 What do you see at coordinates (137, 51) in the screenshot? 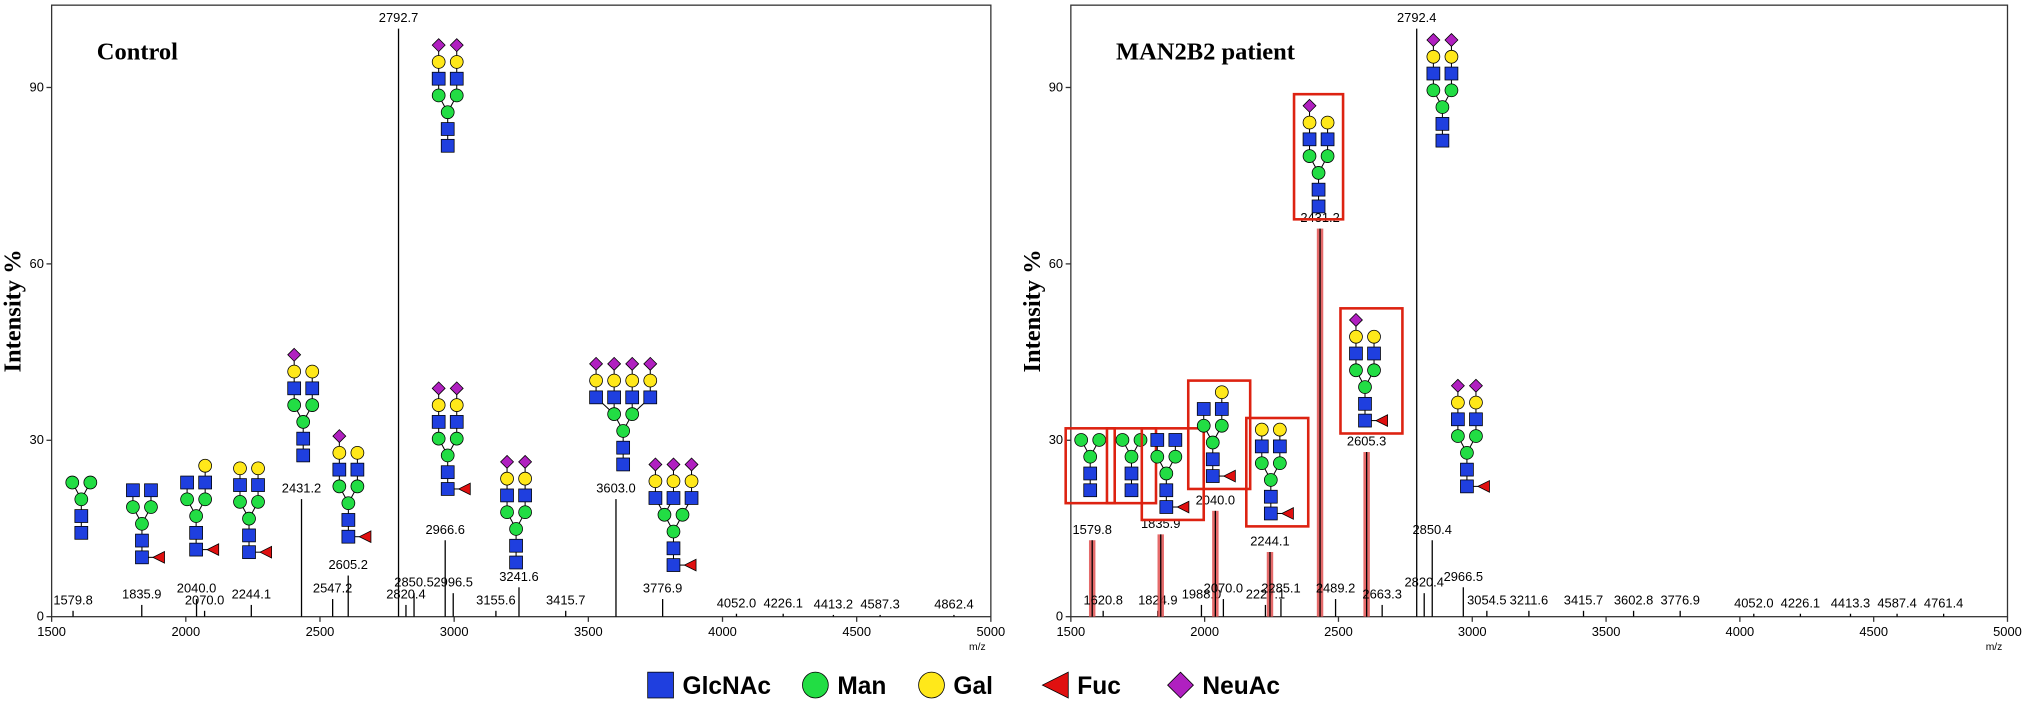
I see `chart-title: Control` at bounding box center [137, 51].